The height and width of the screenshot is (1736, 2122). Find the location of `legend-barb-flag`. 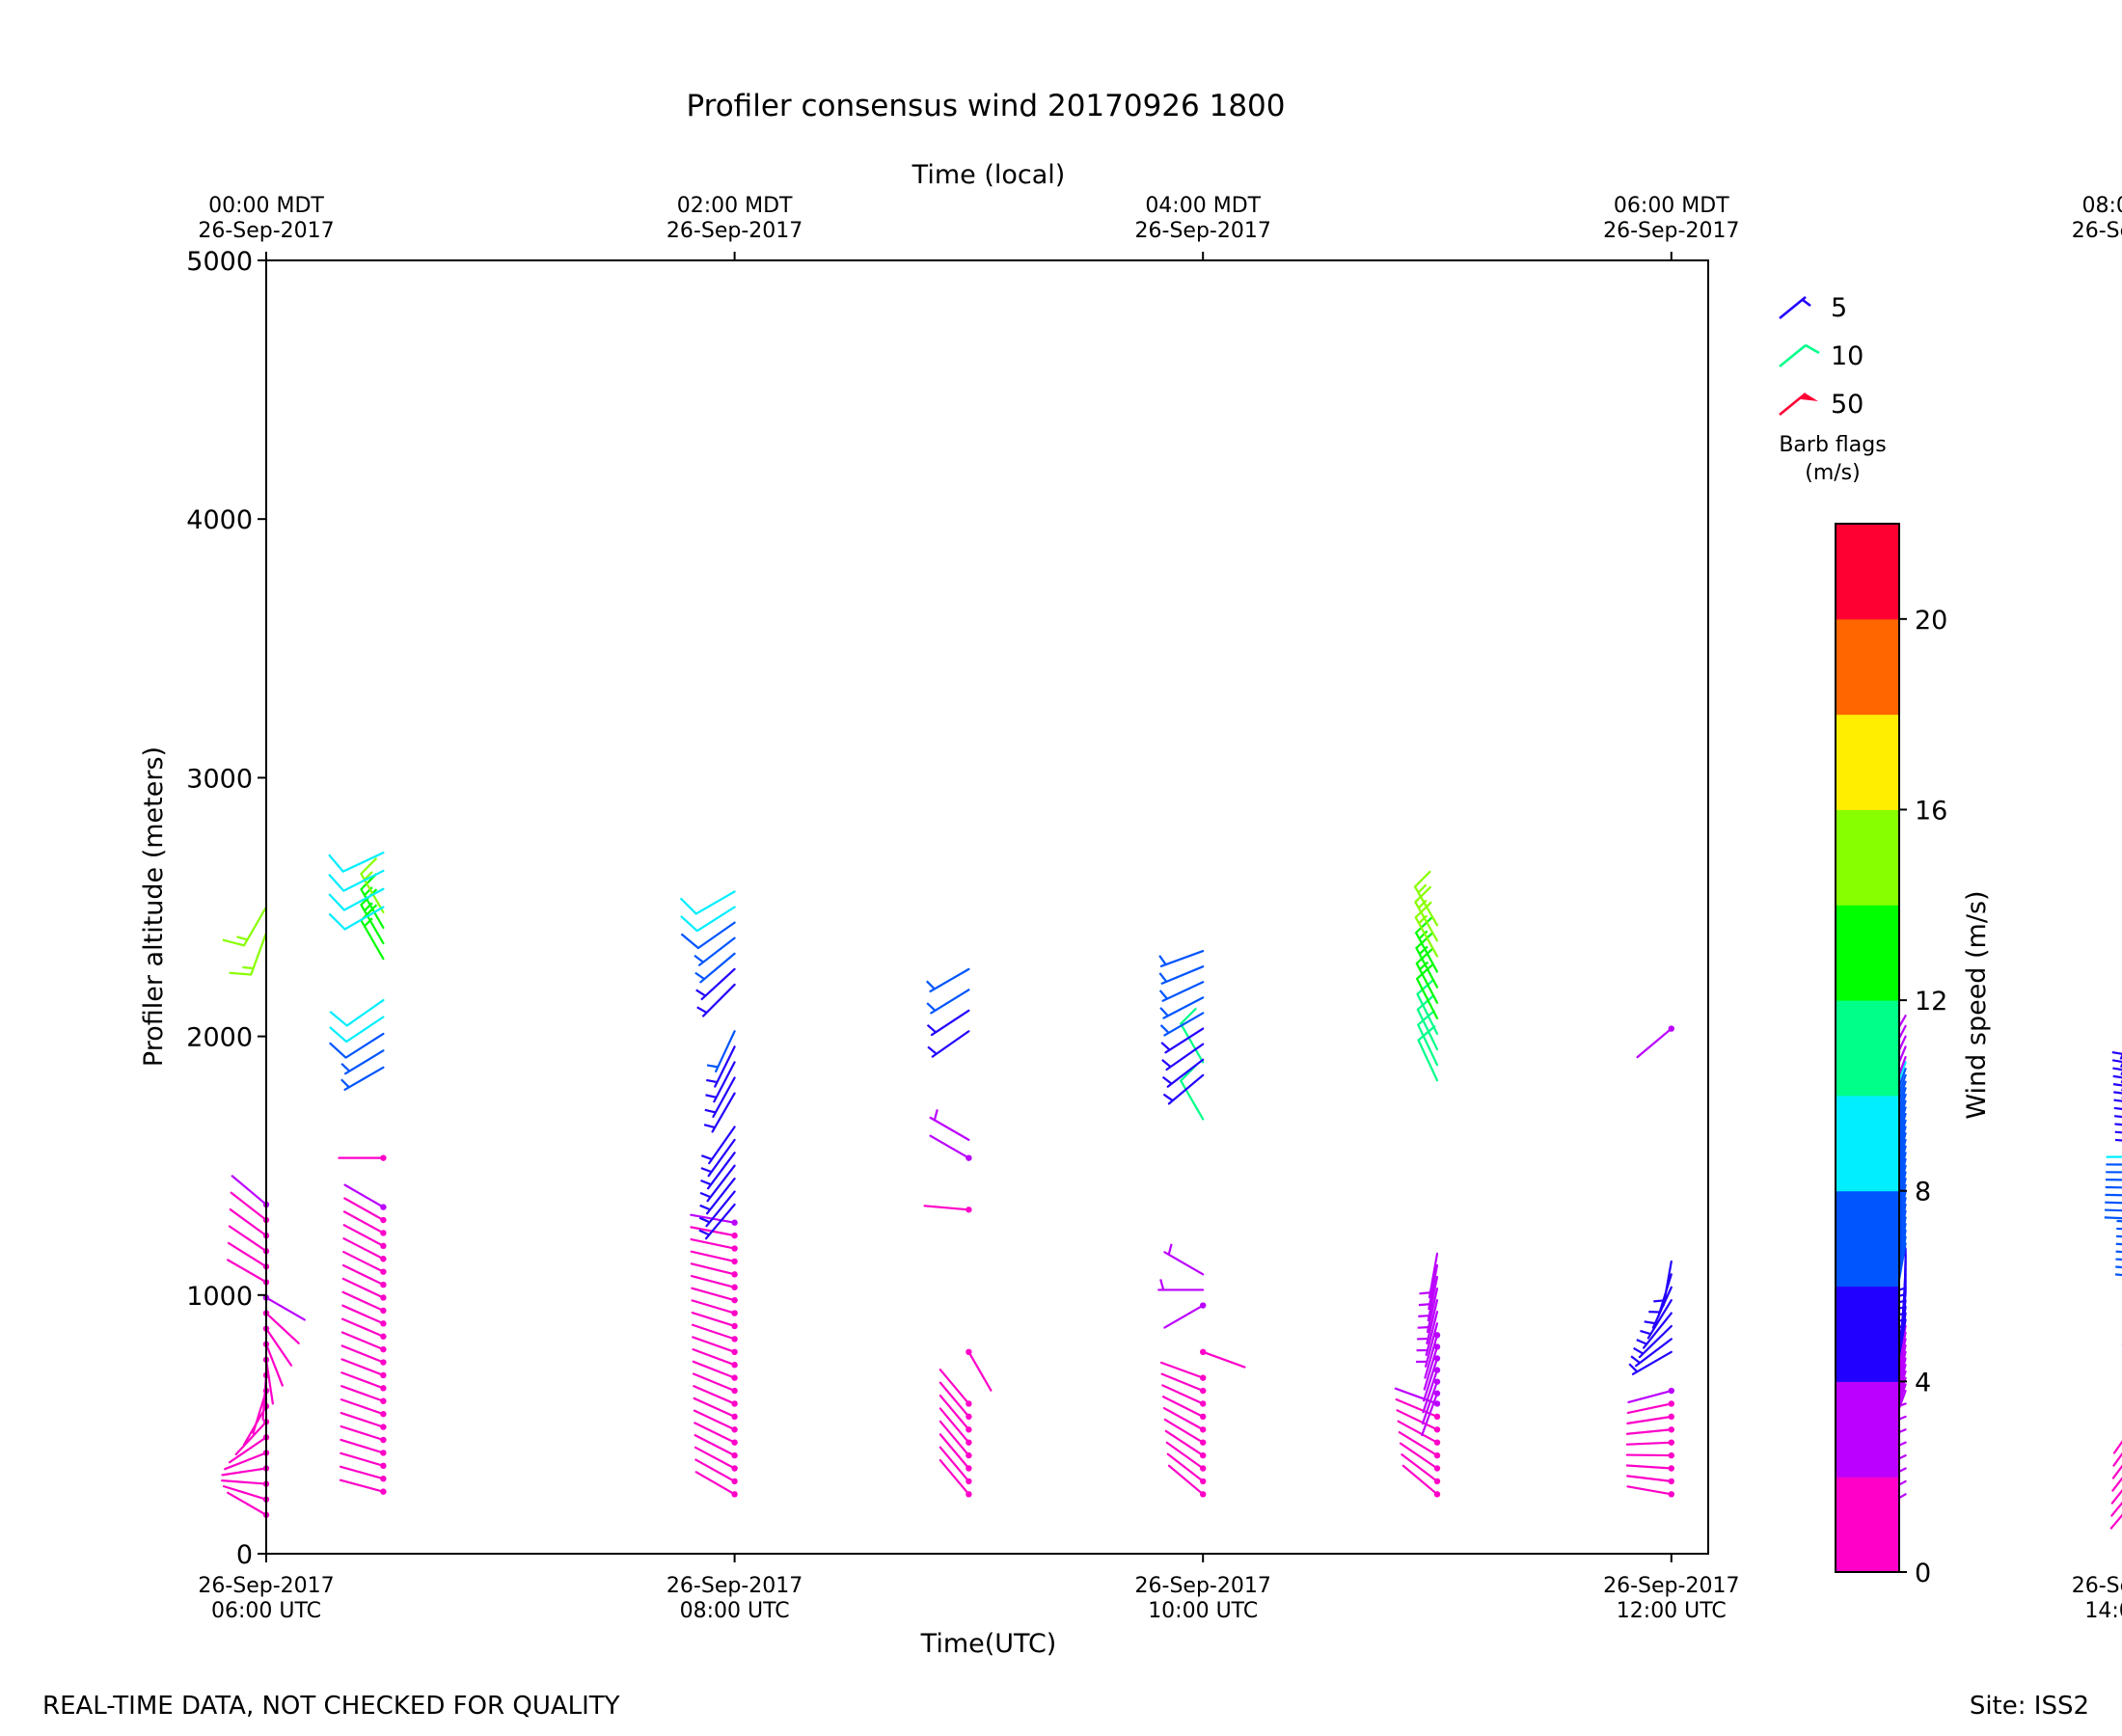

legend-barb-flag is located at coordinates (1810, 397).